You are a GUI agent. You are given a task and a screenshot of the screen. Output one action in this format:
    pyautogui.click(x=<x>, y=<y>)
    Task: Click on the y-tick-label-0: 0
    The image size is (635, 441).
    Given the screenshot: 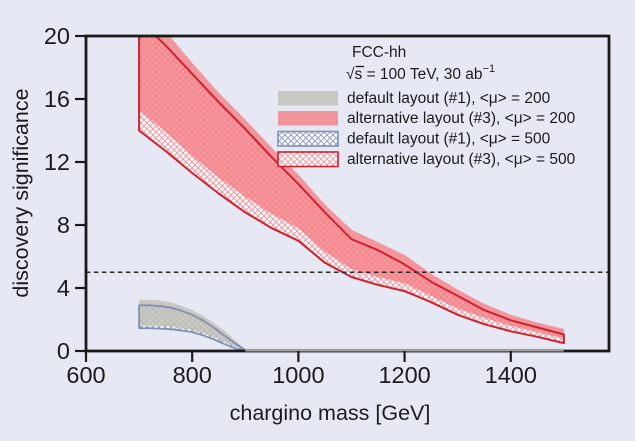 What is the action you would take?
    pyautogui.click(x=63, y=351)
    